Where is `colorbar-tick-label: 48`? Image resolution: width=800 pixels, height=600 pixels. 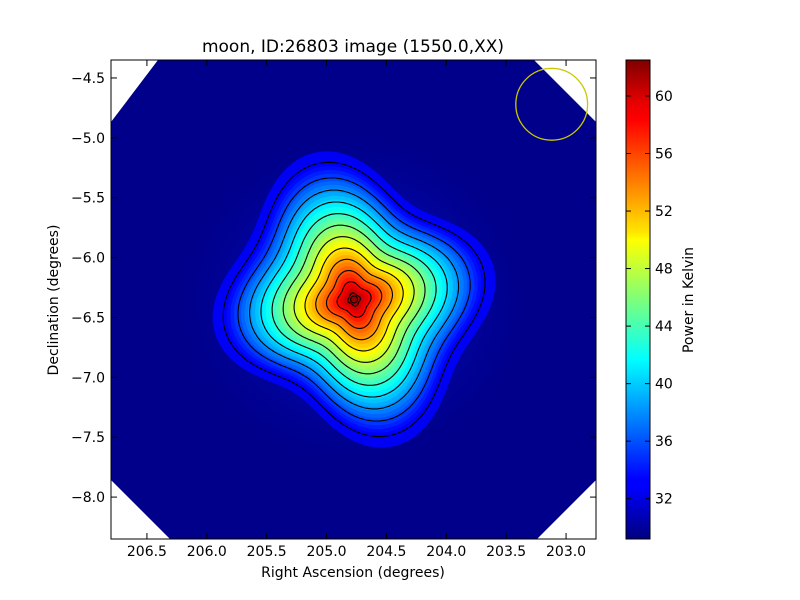 colorbar-tick-label: 48 is located at coordinates (664, 270).